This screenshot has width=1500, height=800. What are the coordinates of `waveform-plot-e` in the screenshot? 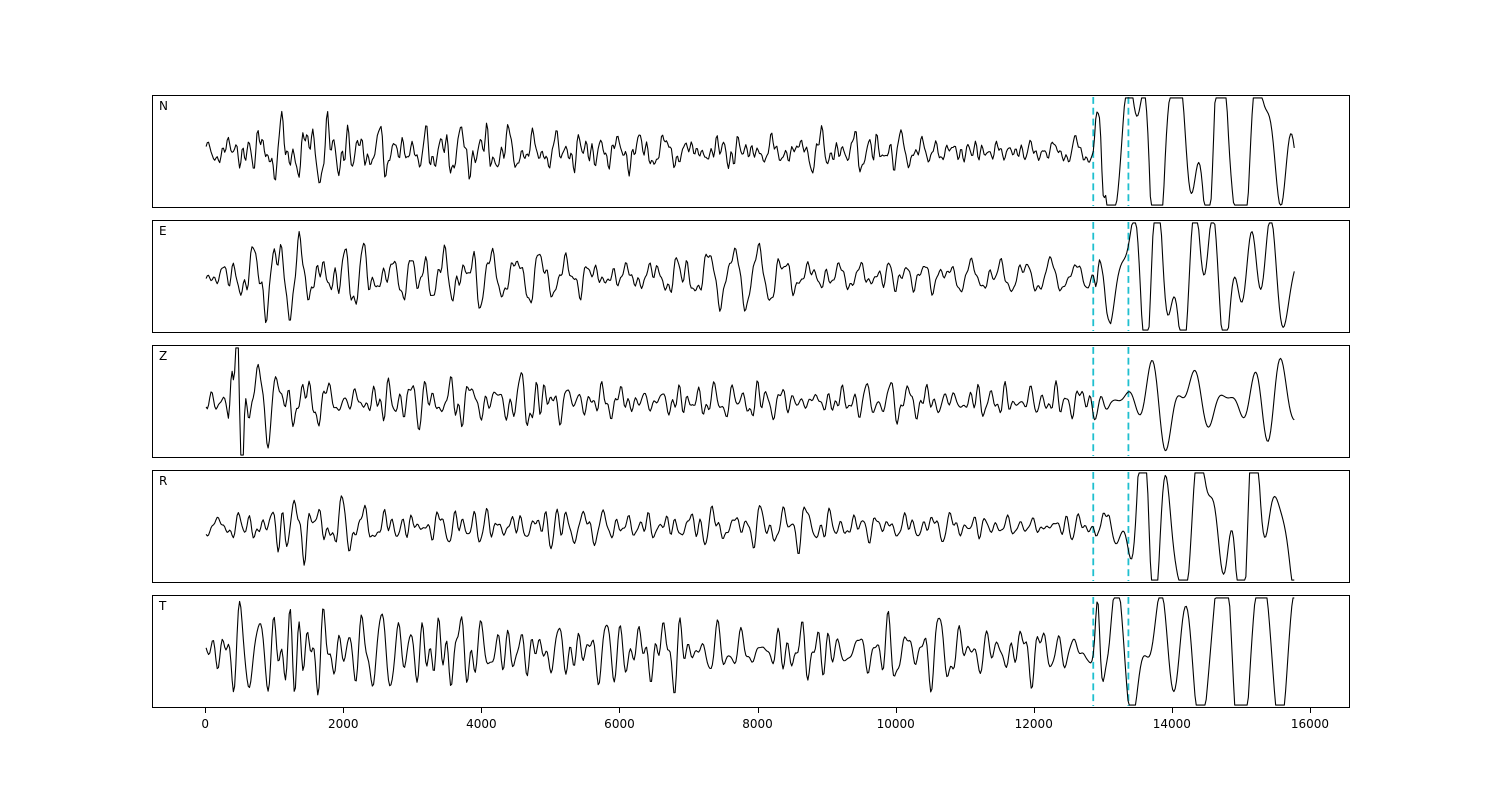 It's located at (750, 276).